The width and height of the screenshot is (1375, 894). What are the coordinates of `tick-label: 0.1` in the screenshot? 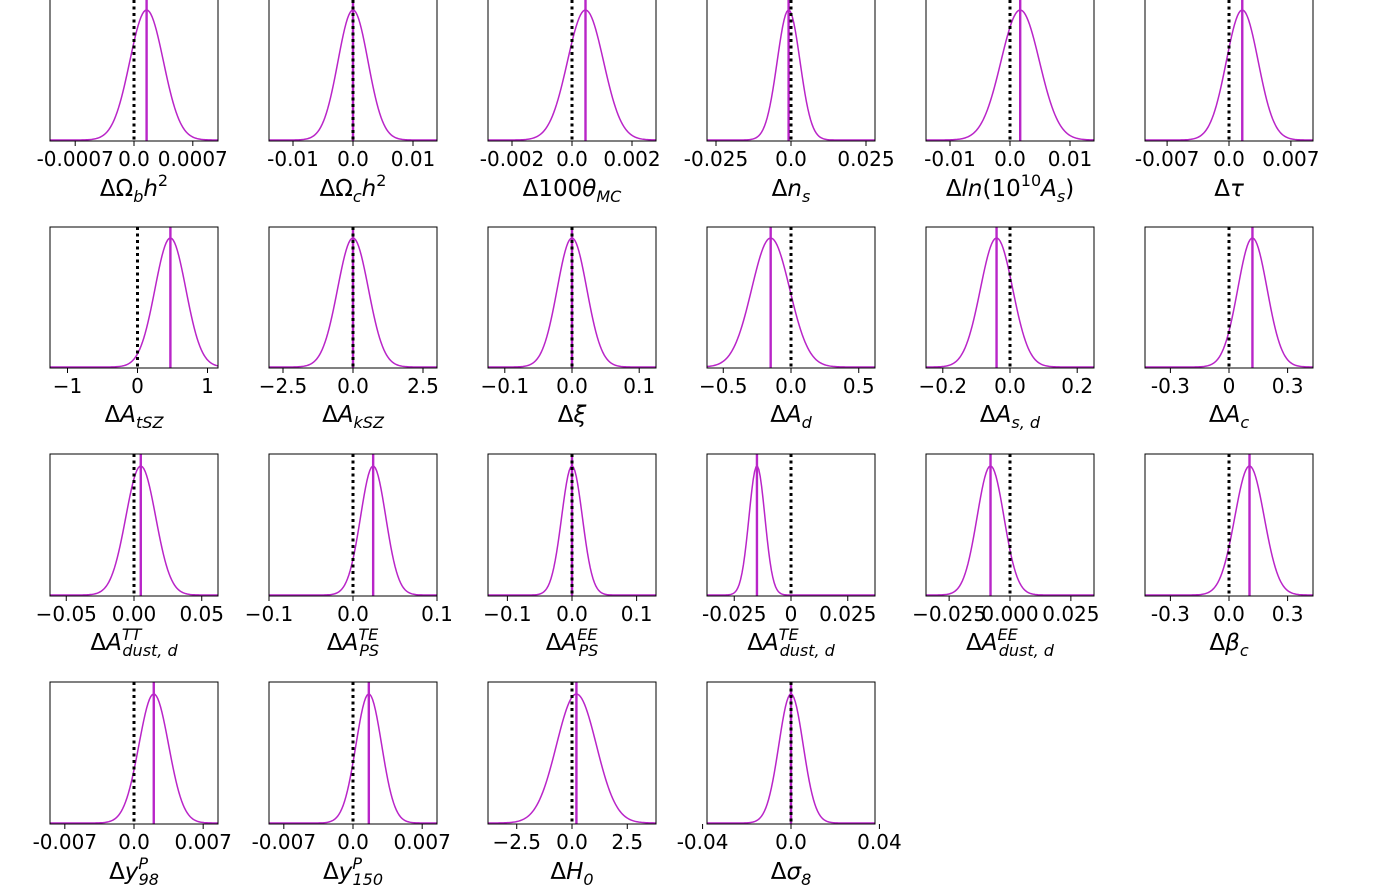 It's located at (637, 614).